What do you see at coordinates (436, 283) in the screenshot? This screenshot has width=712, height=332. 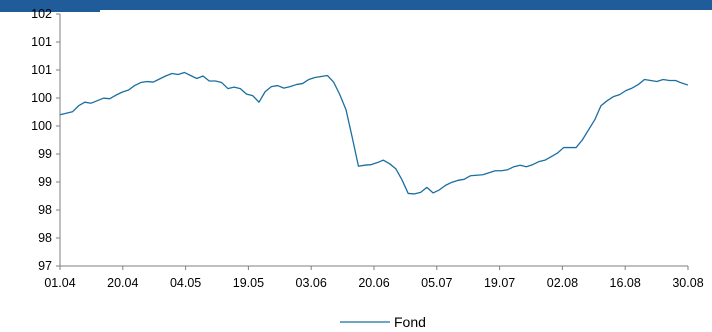 I see `x-tick-label: 05.07` at bounding box center [436, 283].